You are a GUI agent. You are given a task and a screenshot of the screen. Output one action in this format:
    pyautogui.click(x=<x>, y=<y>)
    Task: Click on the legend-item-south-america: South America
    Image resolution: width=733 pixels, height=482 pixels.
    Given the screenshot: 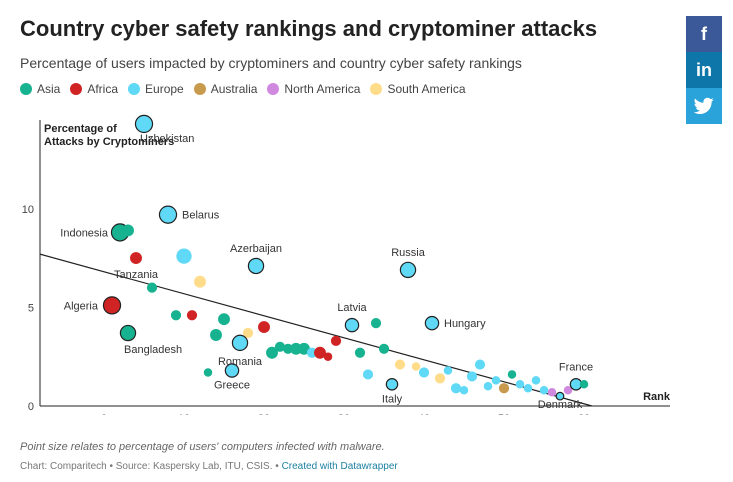 What is the action you would take?
    pyautogui.click(x=418, y=89)
    